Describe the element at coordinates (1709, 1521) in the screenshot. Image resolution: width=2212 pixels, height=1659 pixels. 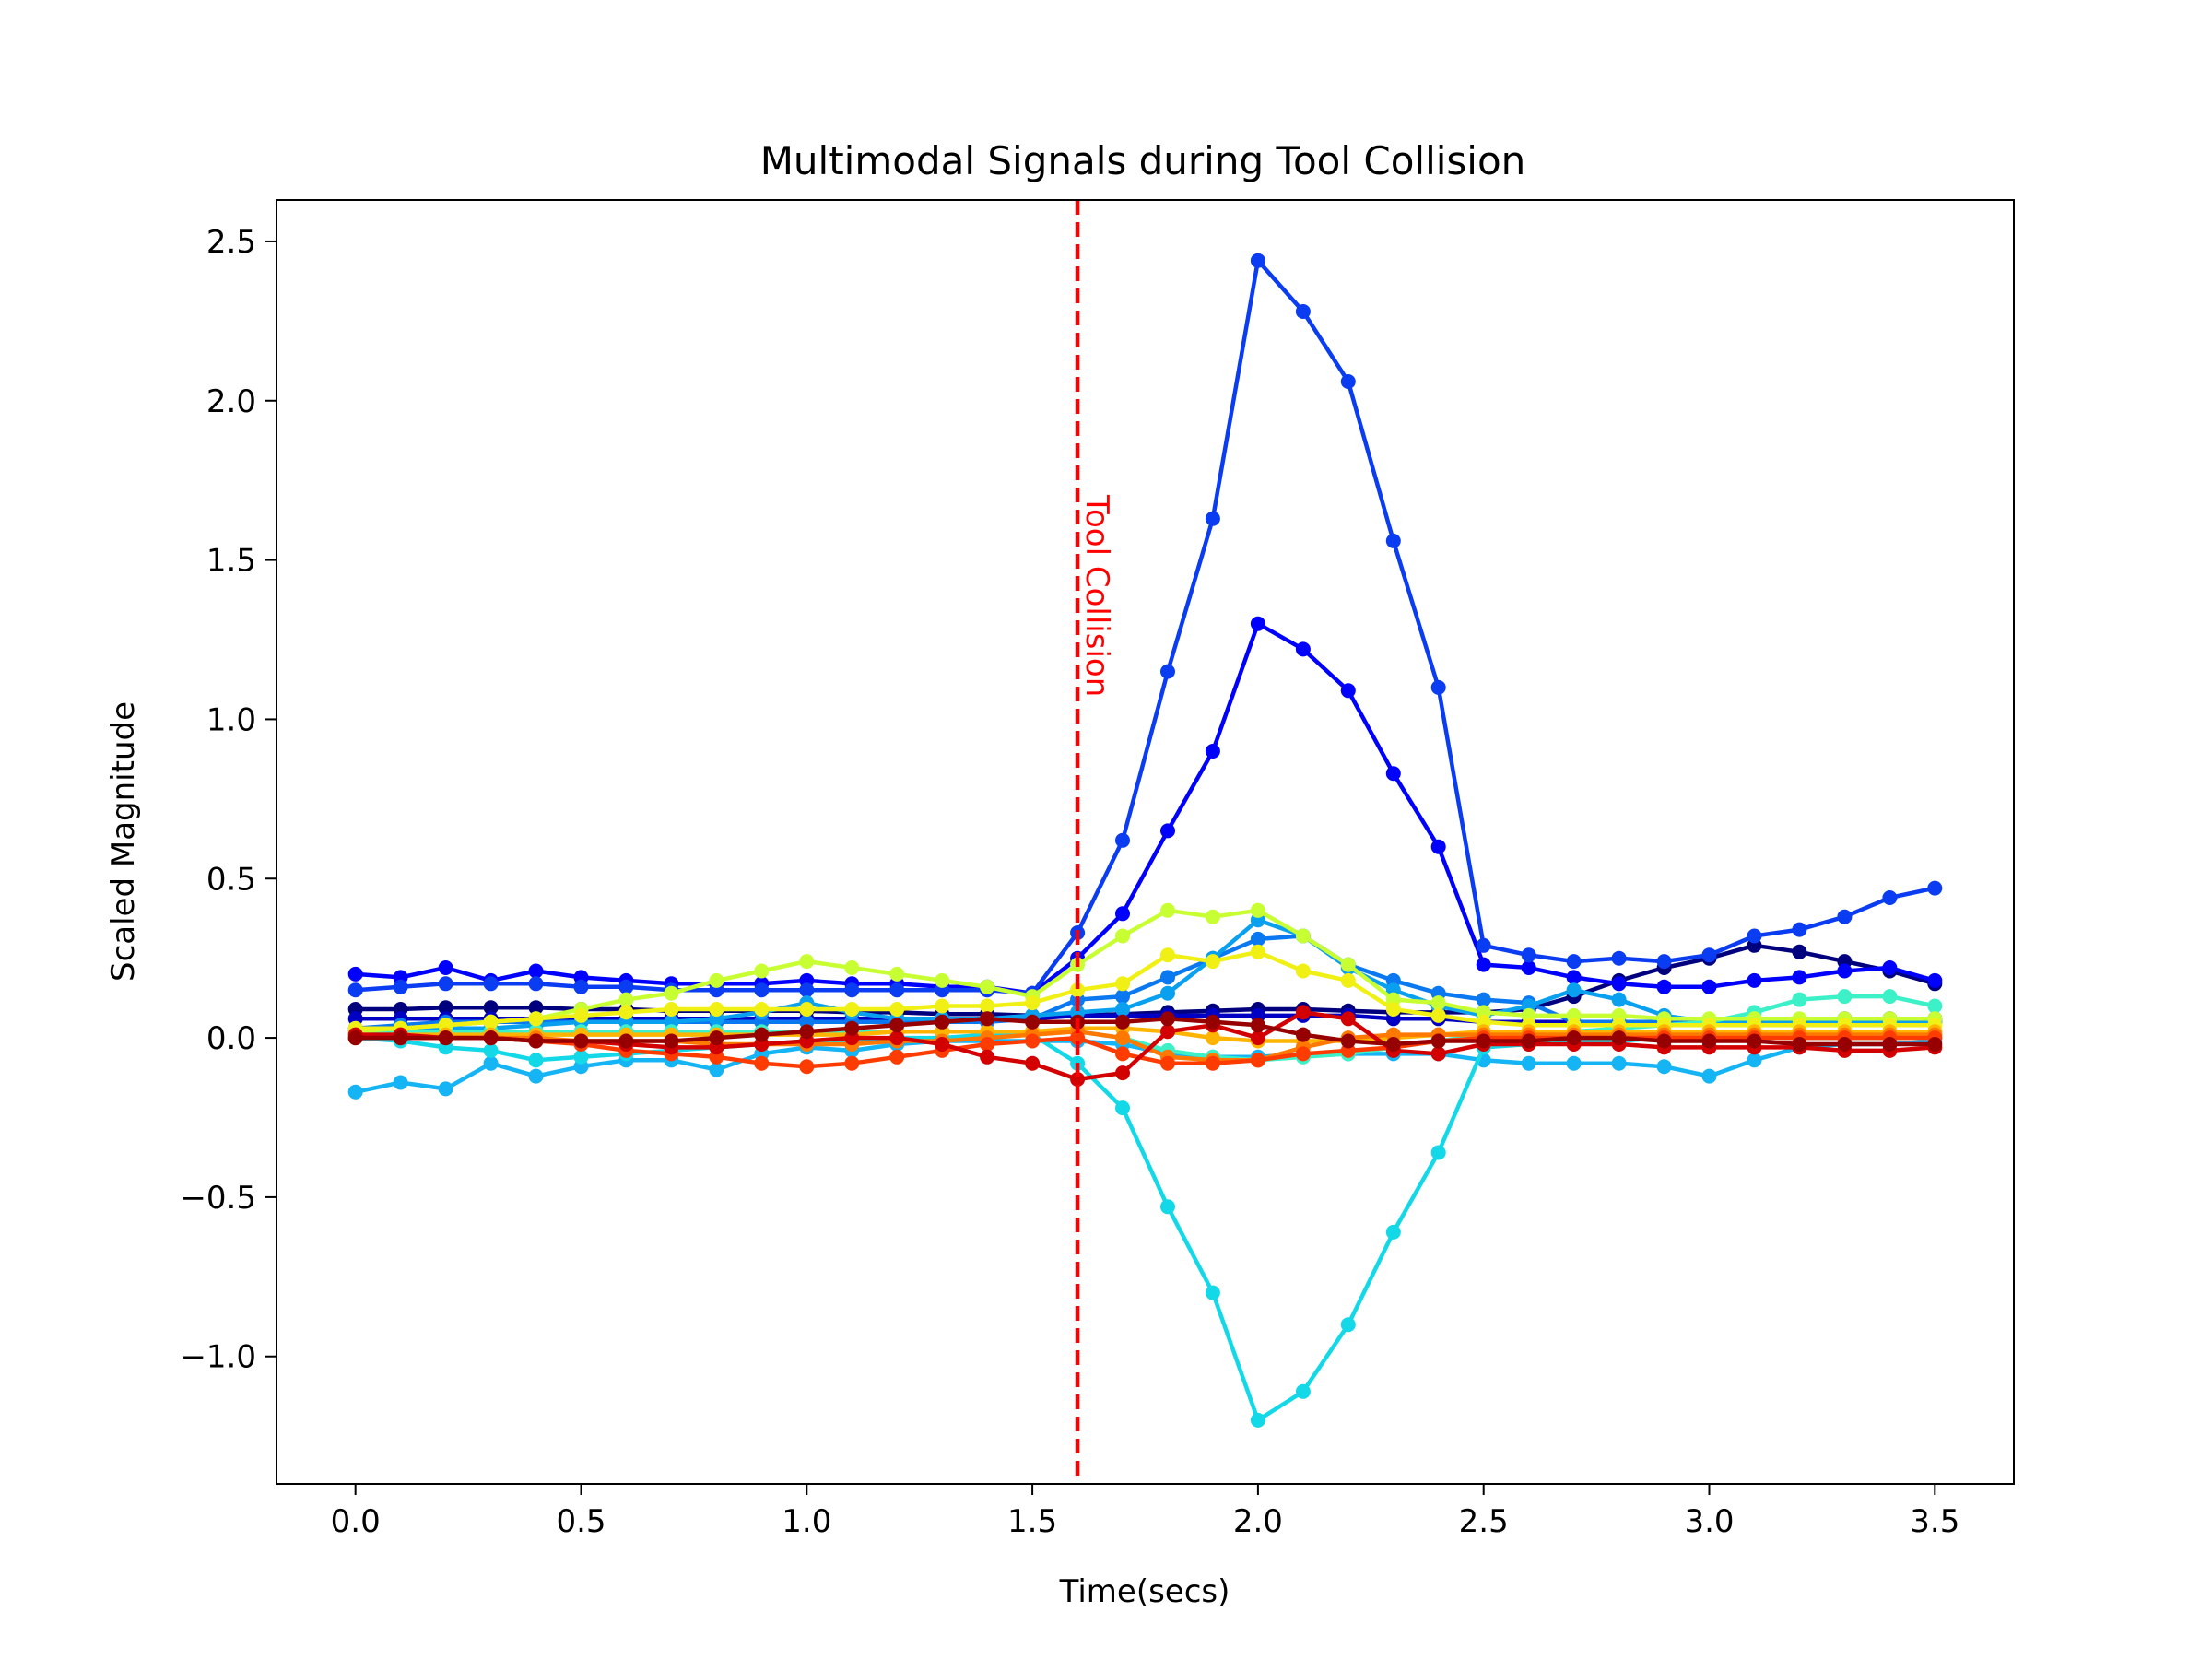
I see `x-tick-label: 3.0` at that location.